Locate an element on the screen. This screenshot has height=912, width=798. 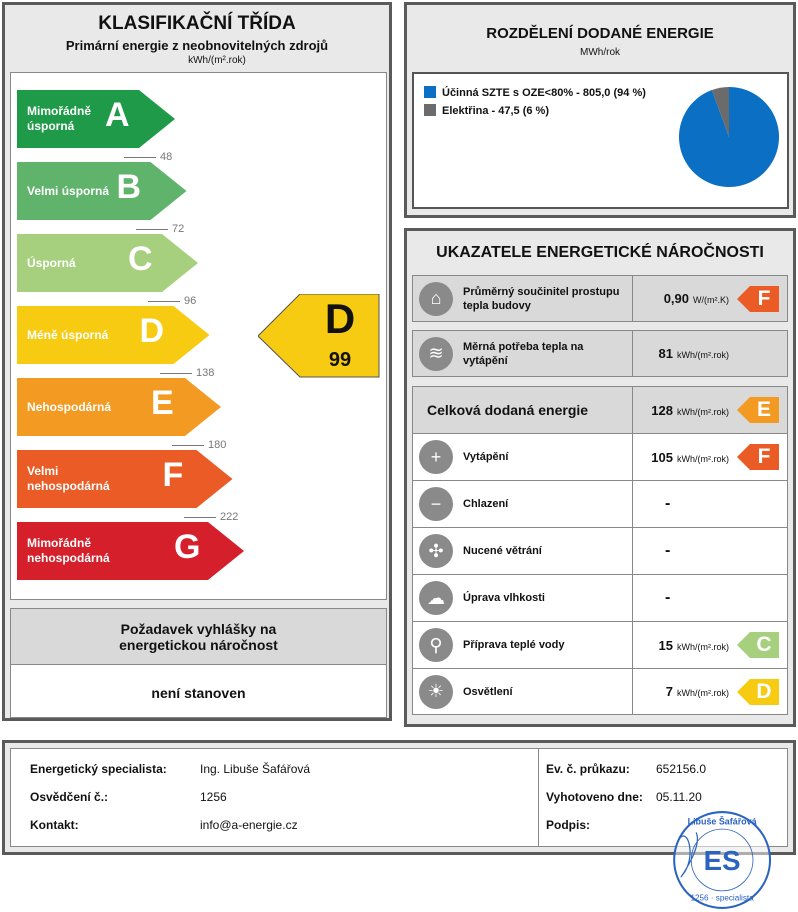
legend-label: Účinná SZTE s OZE<80% - 805,0 (94 %) is located at coordinates (544, 93).